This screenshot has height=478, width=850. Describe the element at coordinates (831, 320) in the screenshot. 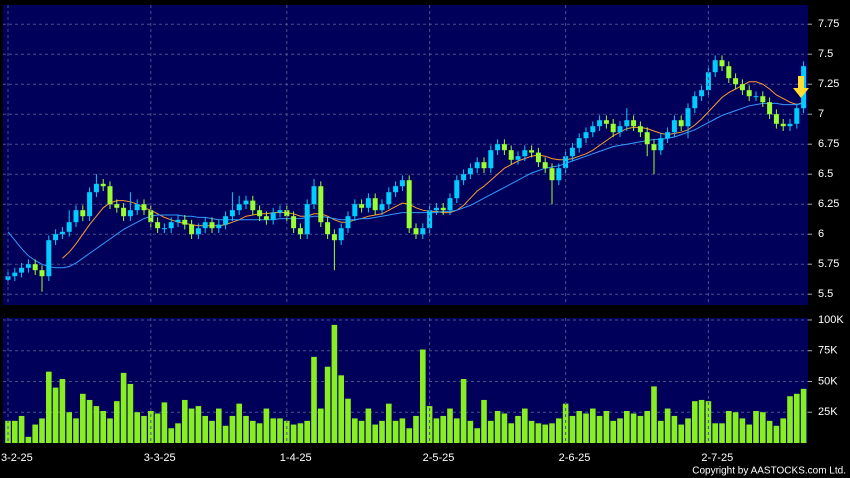

I see `y-tick-label: 100K` at that location.